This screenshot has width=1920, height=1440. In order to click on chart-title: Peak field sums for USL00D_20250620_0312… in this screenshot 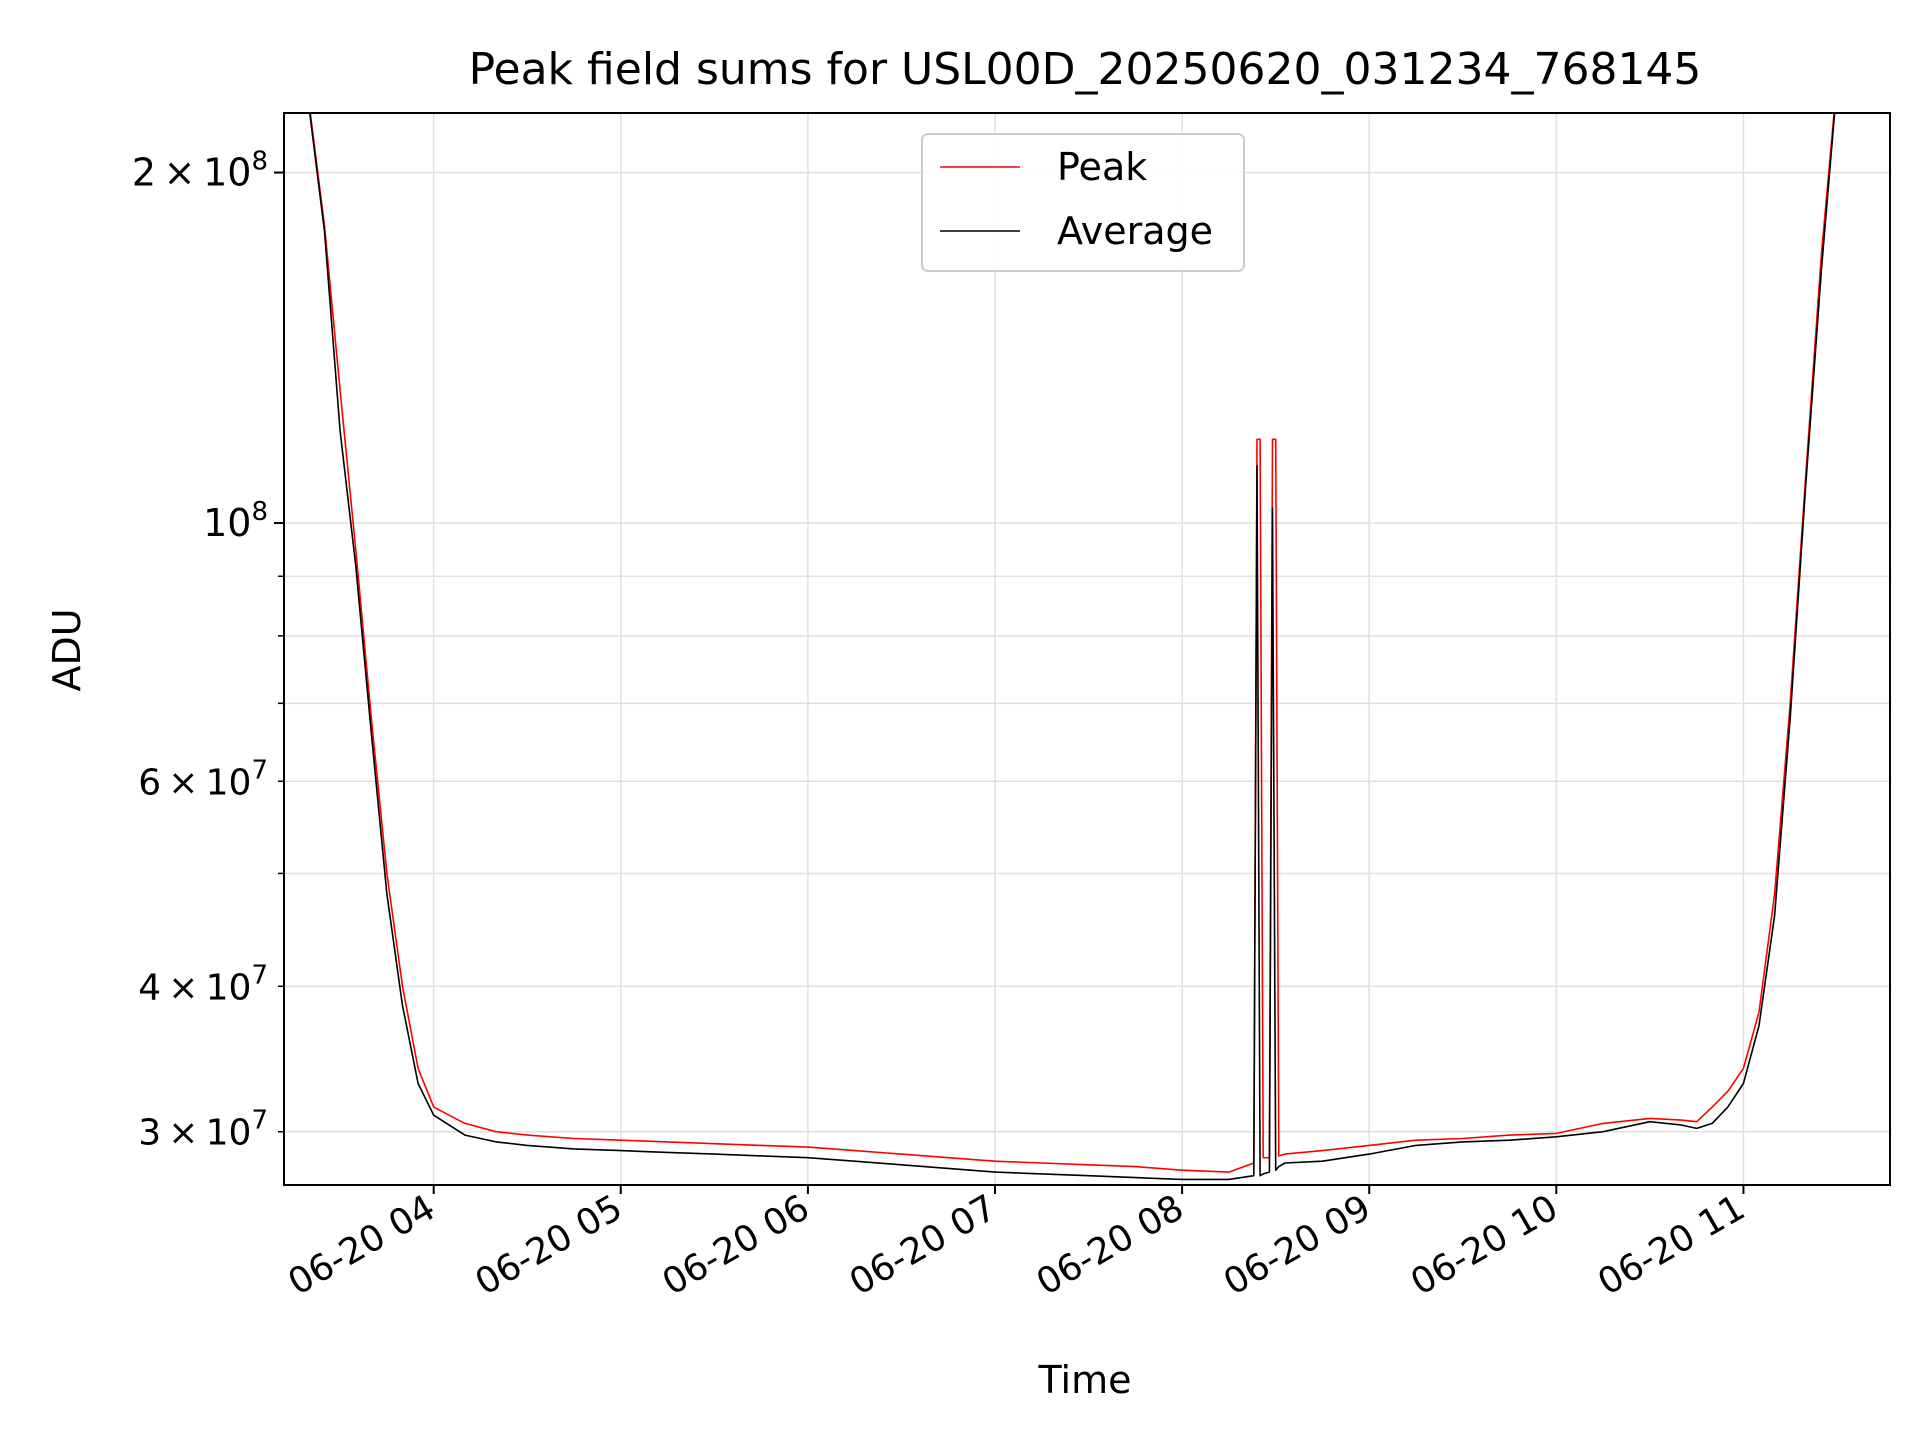, I will do `click(1085, 69)`.